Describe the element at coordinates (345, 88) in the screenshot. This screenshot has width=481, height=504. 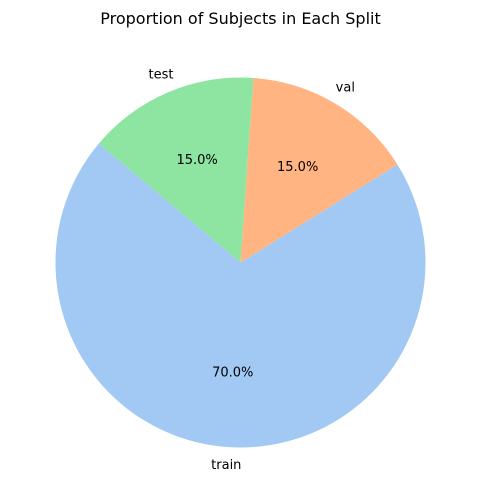
I see `slice-label-val: val` at that location.